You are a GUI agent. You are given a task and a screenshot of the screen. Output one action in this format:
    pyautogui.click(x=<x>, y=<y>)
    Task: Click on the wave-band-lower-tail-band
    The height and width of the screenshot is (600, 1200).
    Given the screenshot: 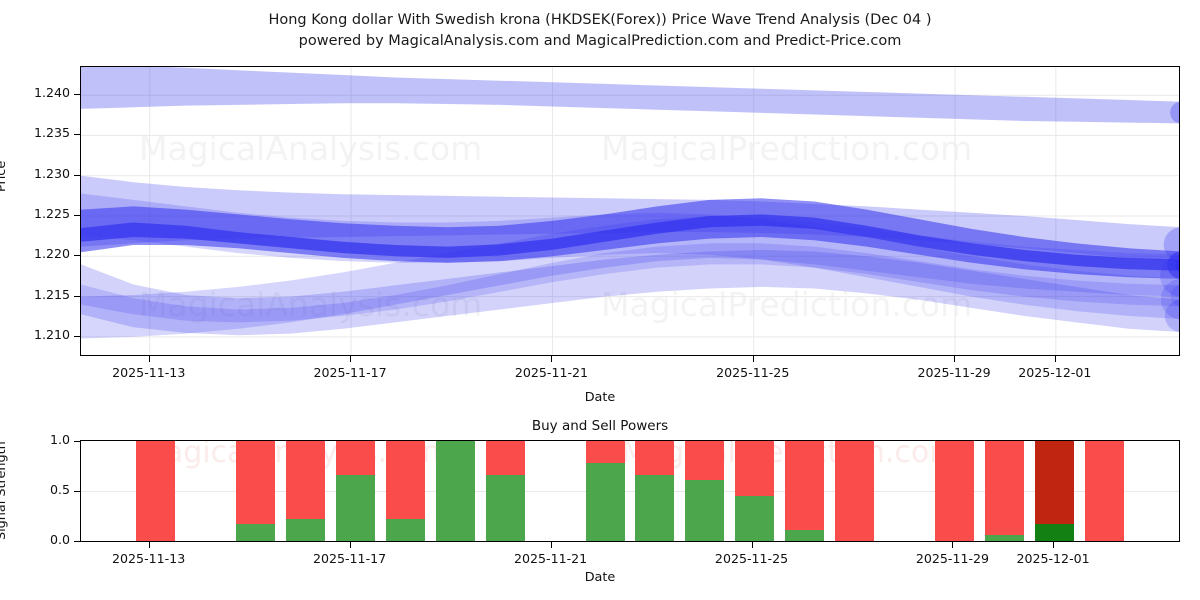 What is the action you would take?
    pyautogui.click(x=630, y=283)
    